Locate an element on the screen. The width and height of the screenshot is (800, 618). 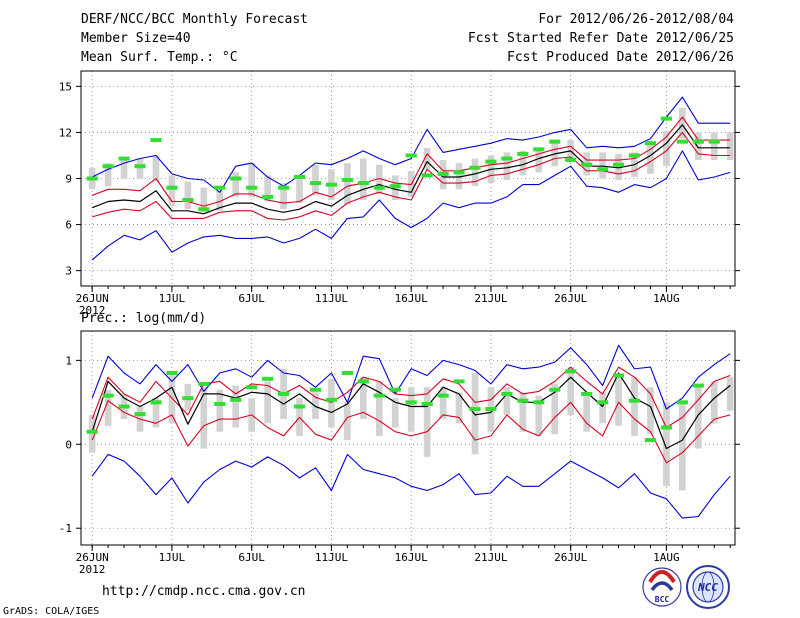
bcc-logo-text: BCC is located at coordinates (662, 599).